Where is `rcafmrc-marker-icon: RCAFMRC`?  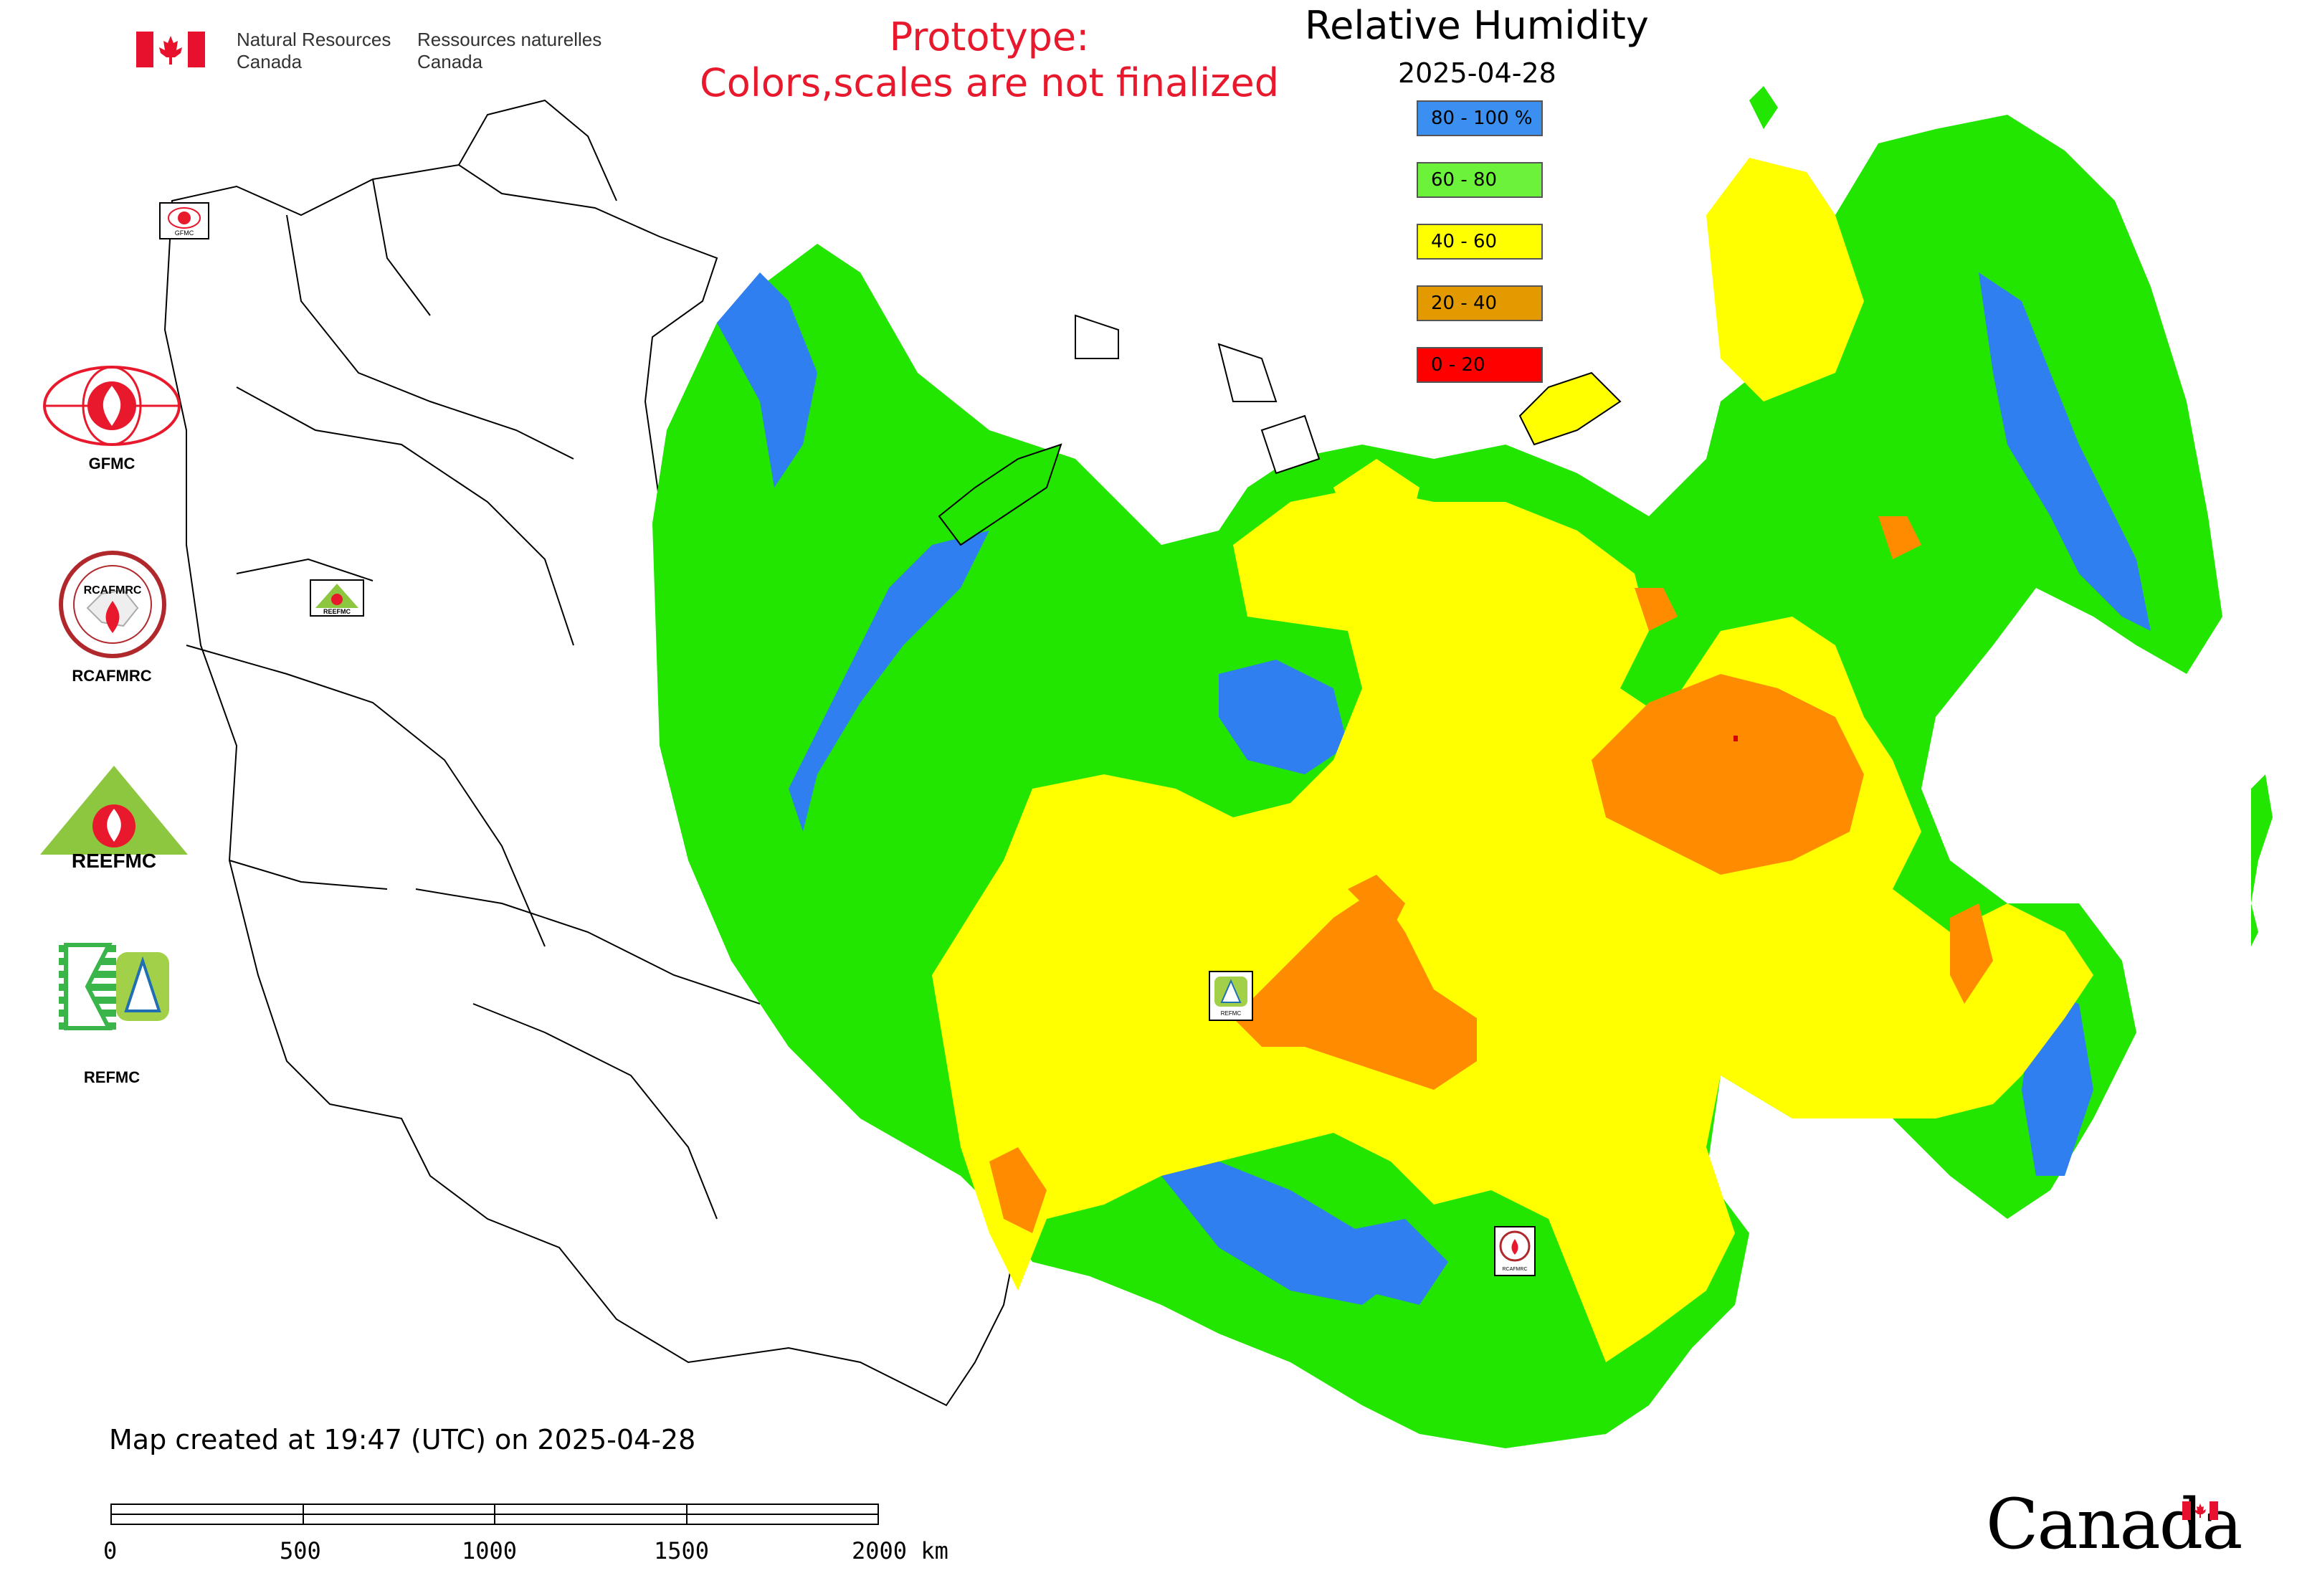 rcafmrc-marker-icon: RCAFMRC is located at coordinates (1515, 1251).